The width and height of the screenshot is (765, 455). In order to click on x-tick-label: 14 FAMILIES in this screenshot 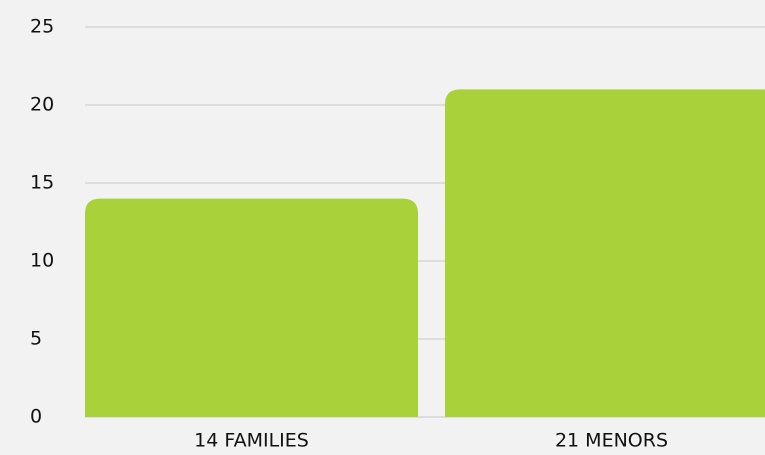, I will do `click(251, 441)`.